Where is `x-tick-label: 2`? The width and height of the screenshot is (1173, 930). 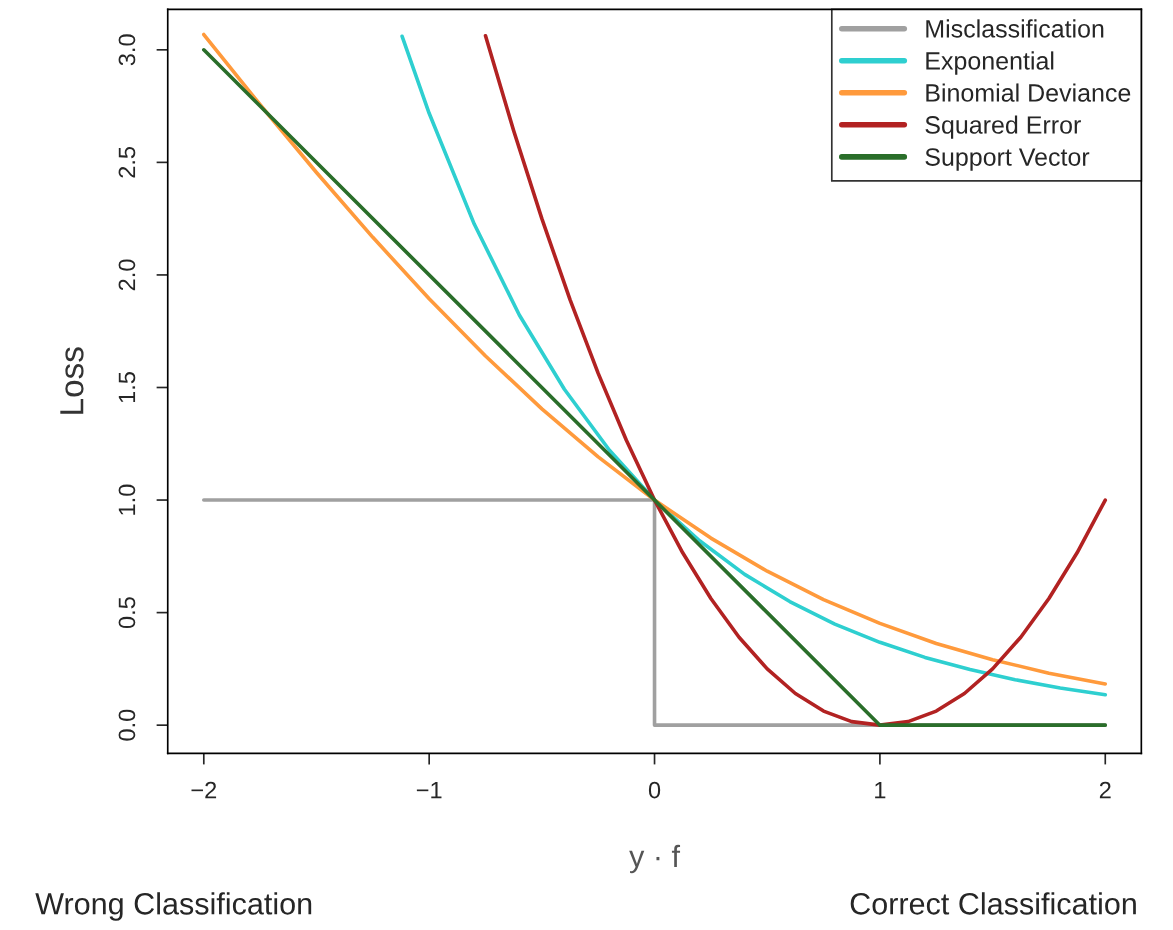 x-tick-label: 2 is located at coordinates (1105, 790).